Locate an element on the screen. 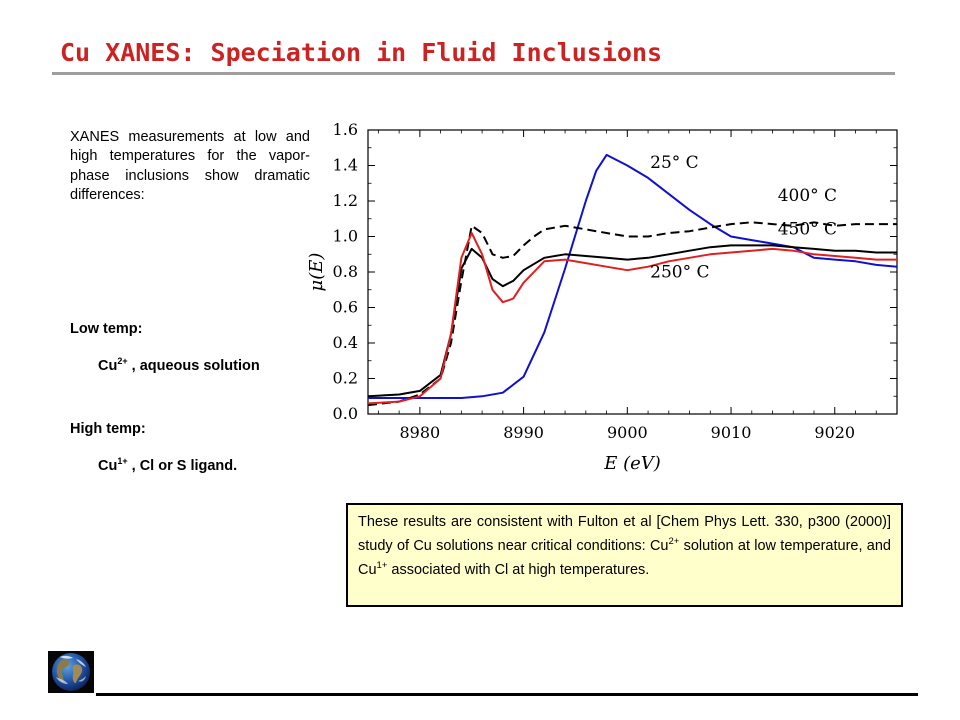 The height and width of the screenshot is (720, 960). low-temp-label: Low temp: is located at coordinates (106, 329).